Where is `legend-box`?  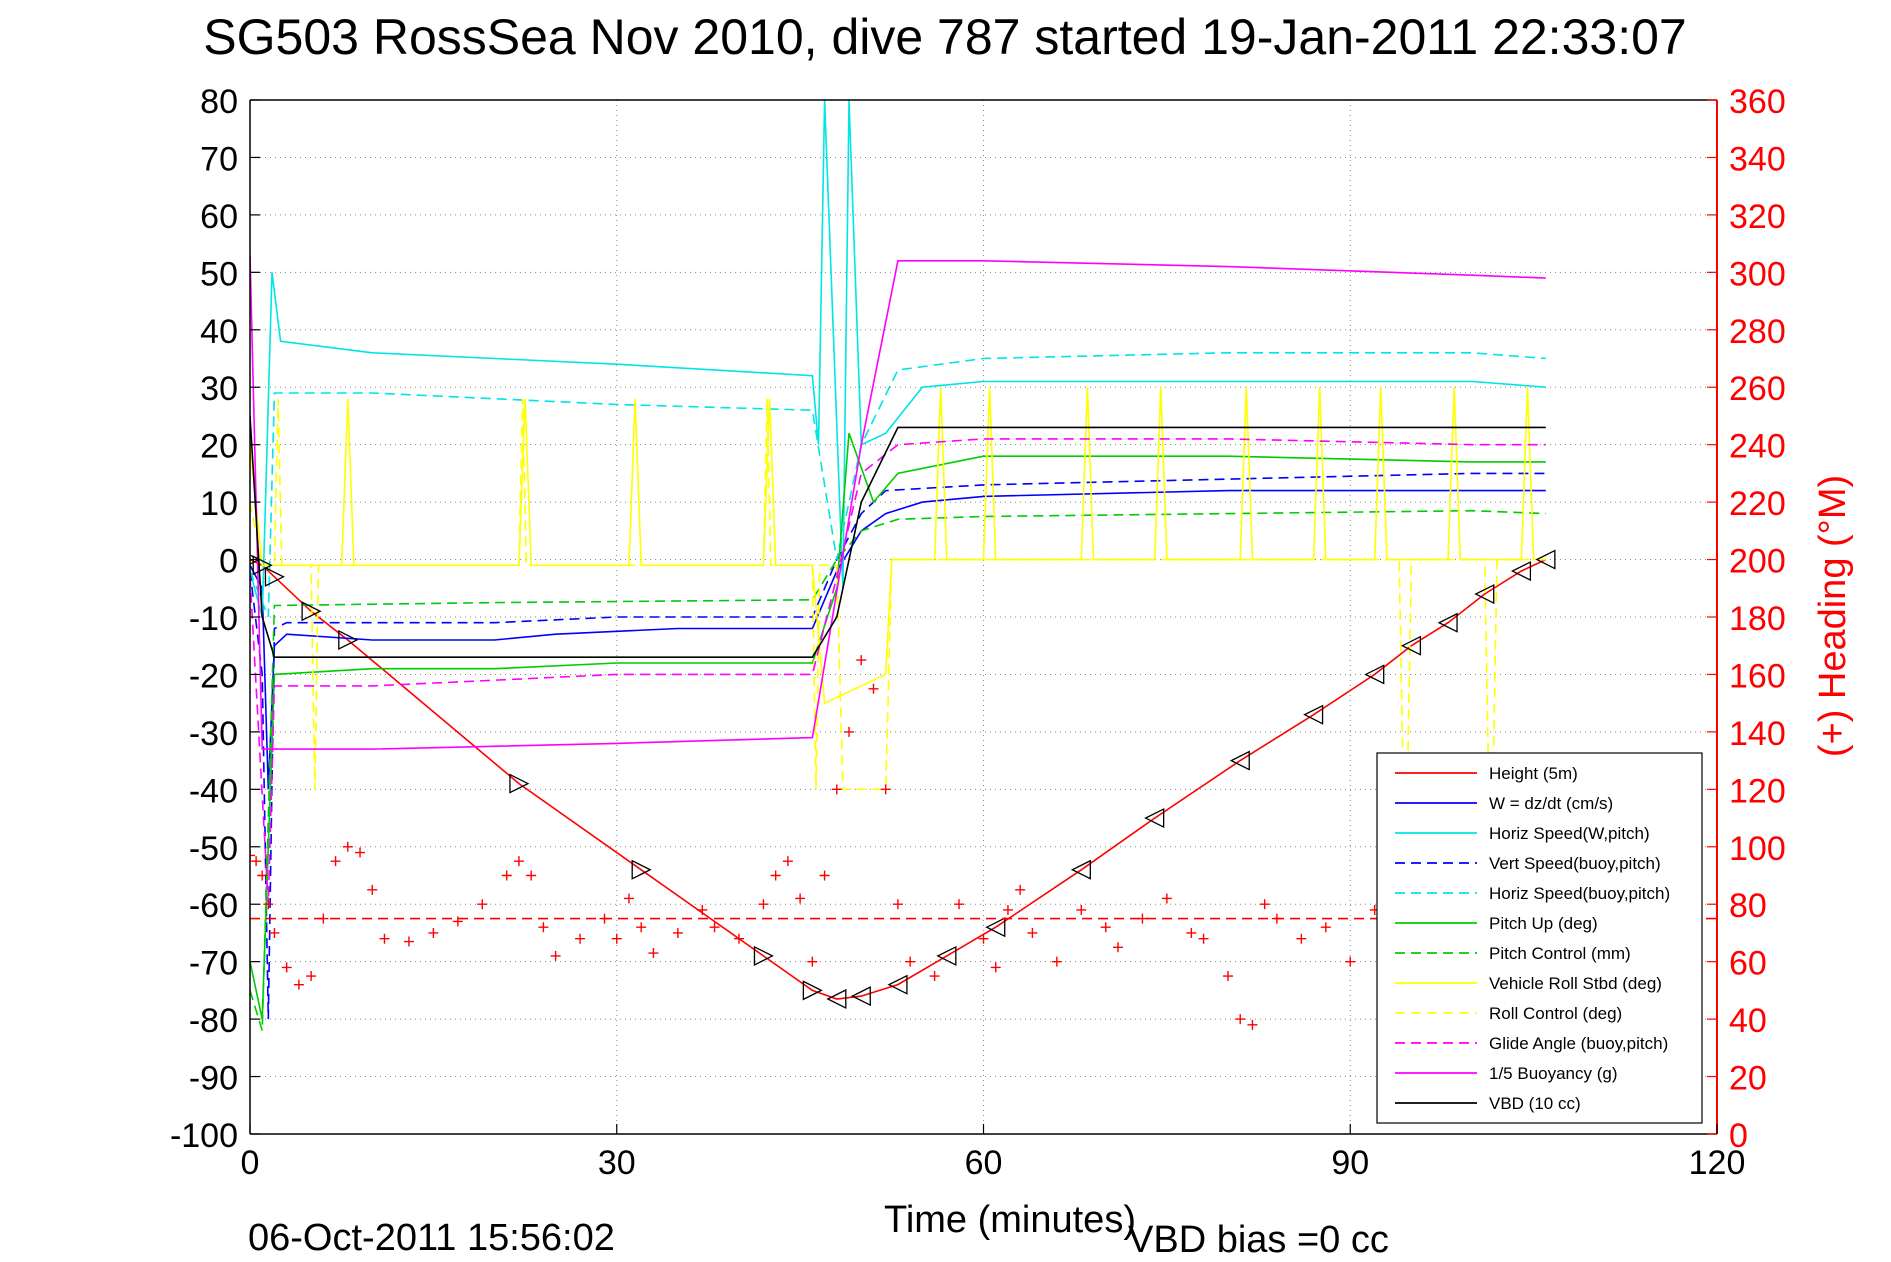 legend-box is located at coordinates (1539, 938).